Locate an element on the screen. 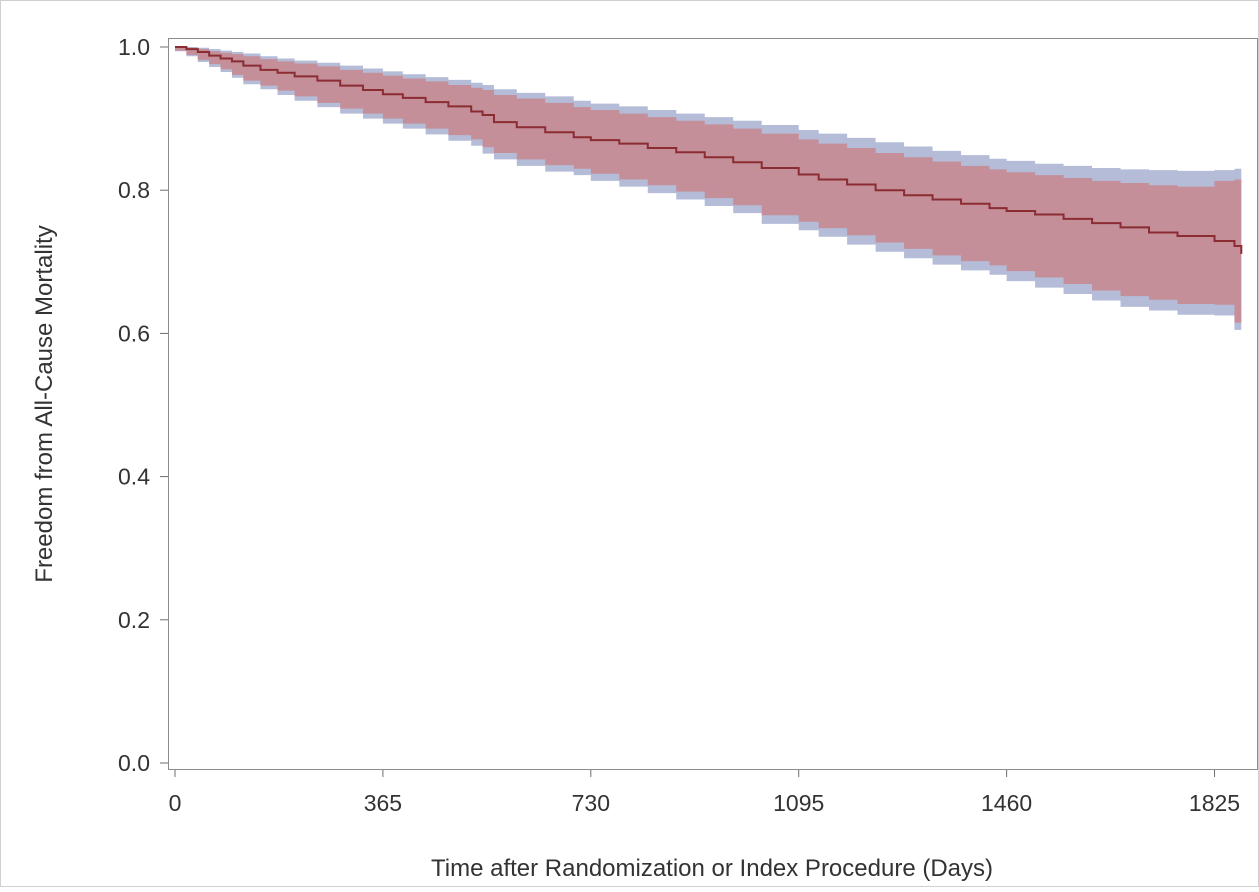 The image size is (1259, 892). y-tick-label: 0.8 is located at coordinates (134, 190).